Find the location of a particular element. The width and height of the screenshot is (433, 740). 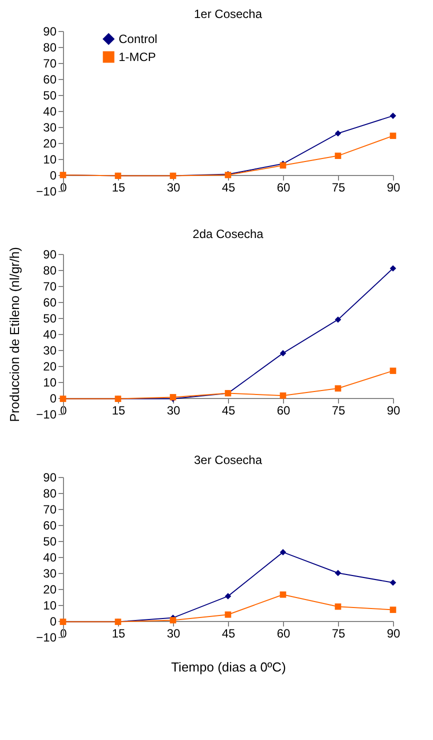

chart-title: 3er Cosecha is located at coordinates (228, 460).